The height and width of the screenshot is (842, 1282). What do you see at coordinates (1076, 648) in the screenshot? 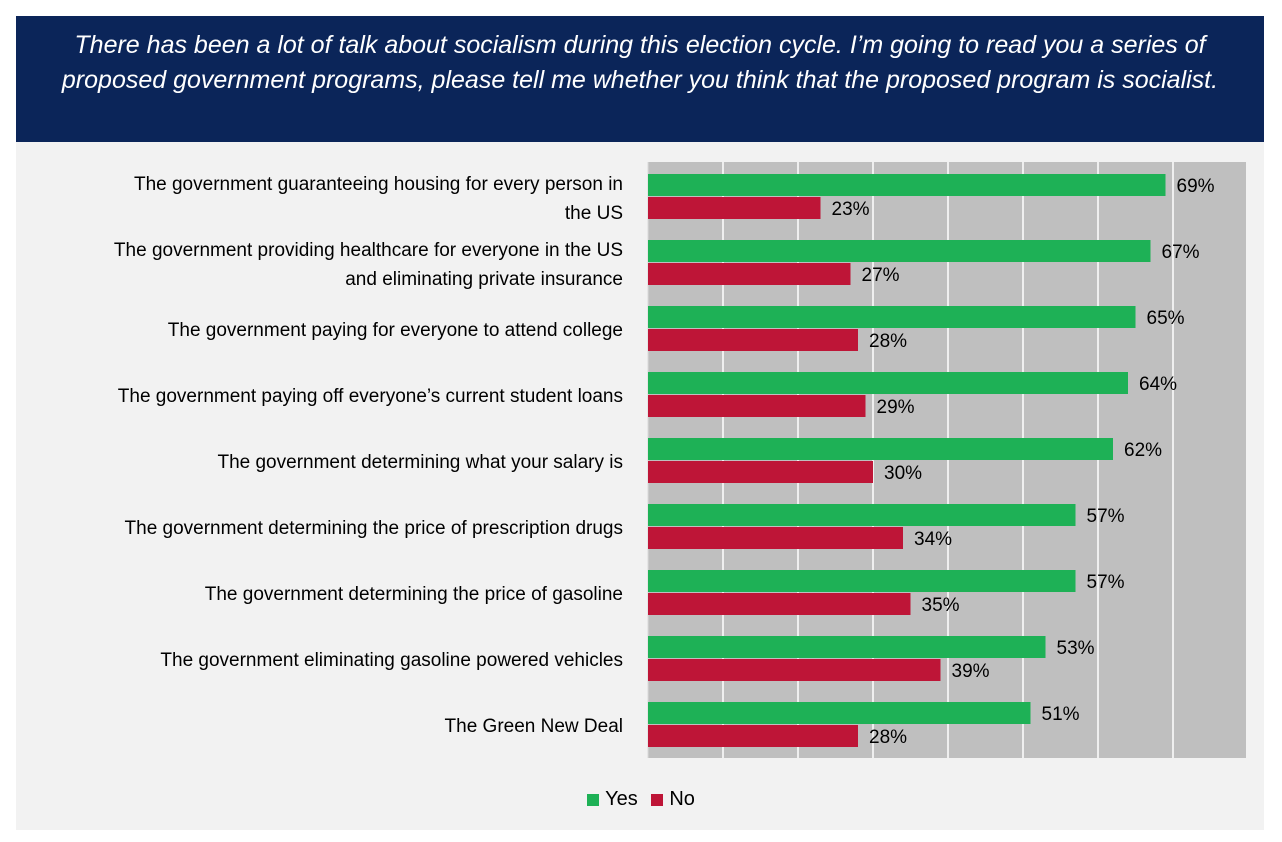
I see `data-label-yes: 53%` at bounding box center [1076, 648].